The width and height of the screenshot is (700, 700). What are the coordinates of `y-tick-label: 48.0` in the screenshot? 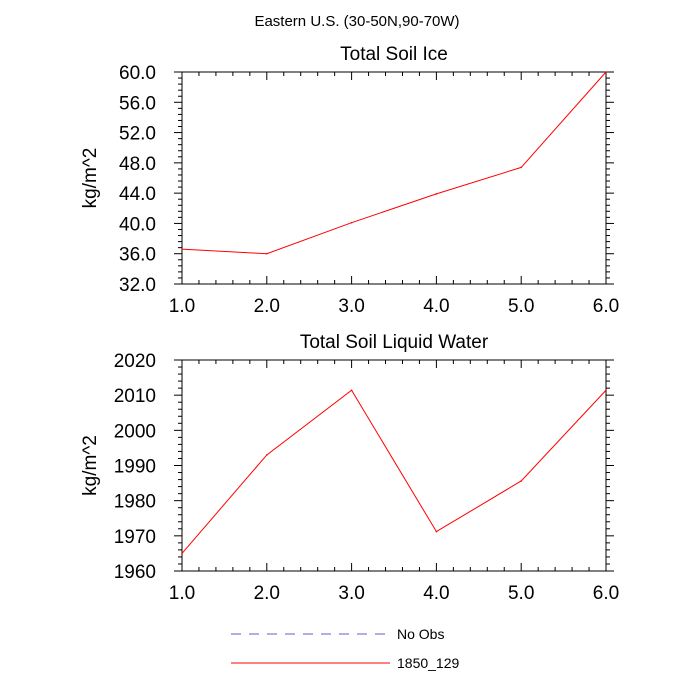 It's located at (137, 164).